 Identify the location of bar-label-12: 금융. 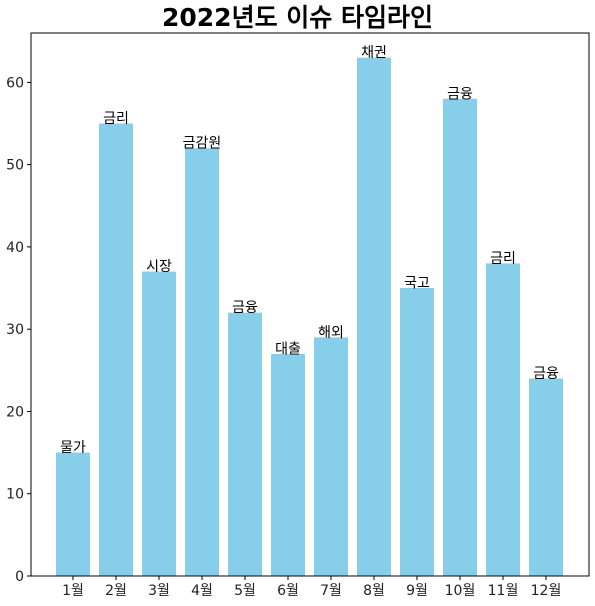
(546, 374).